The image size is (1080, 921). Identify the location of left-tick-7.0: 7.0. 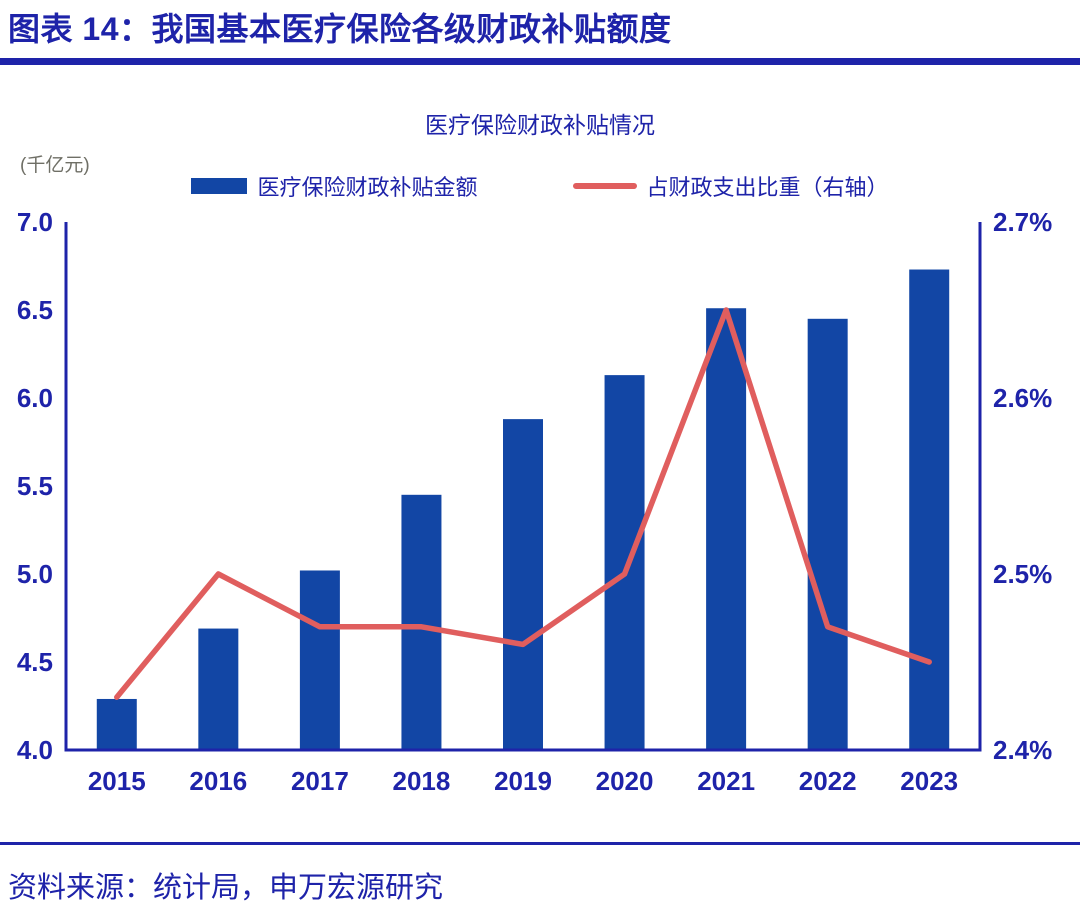
(35, 222).